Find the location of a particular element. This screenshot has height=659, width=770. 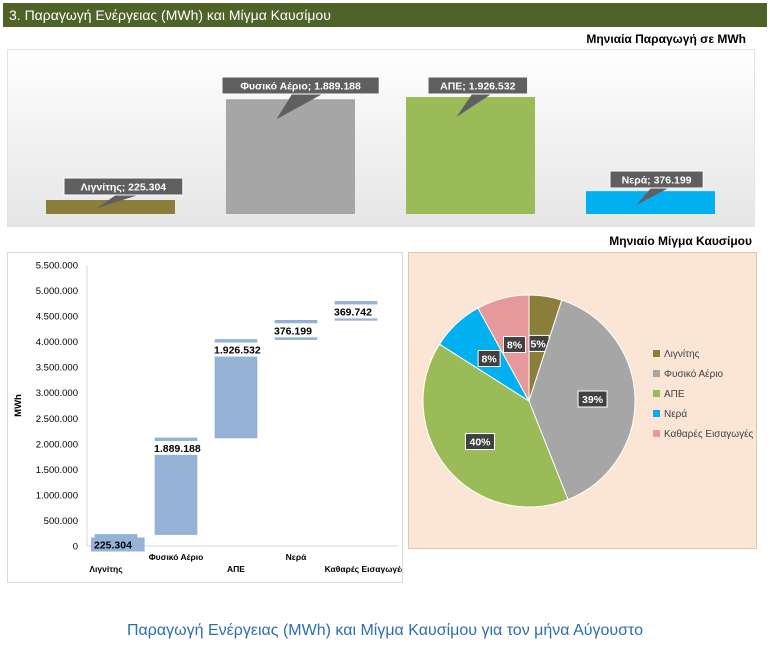

y-tick-label: 1.000.000 is located at coordinates (57, 495).